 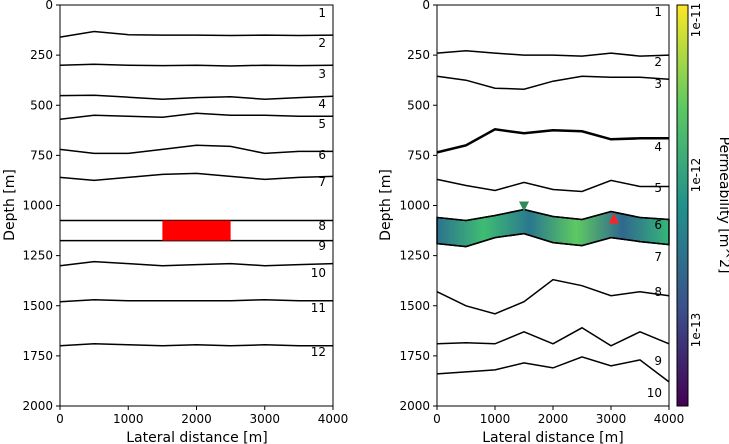 I want to click on left-layer-label-3: 3, so click(x=322, y=74).